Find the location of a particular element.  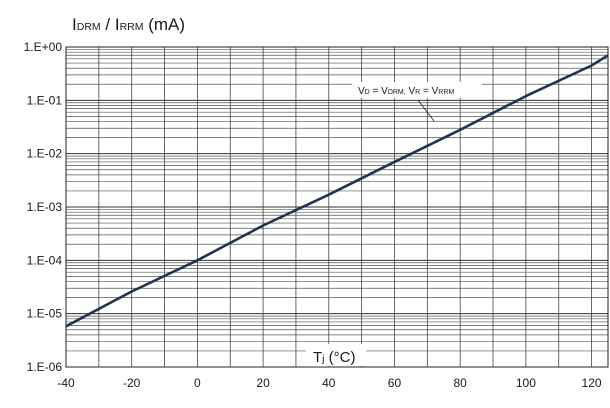

annotation-text: VD = VDRM, VR = VRRM is located at coordinates (406, 91).